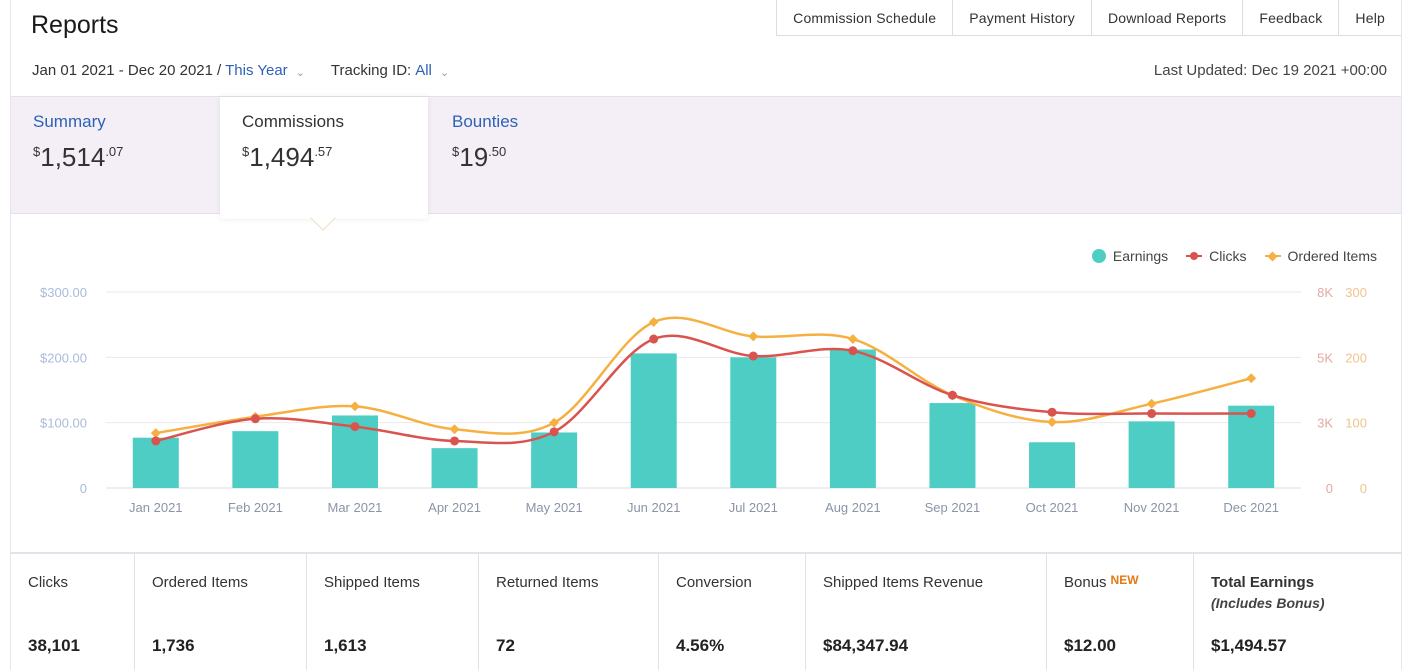 This screenshot has width=1405, height=670. What do you see at coordinates (221, 612) in the screenshot?
I see `stat-ordered-items: Ordered Items 1,736` at bounding box center [221, 612].